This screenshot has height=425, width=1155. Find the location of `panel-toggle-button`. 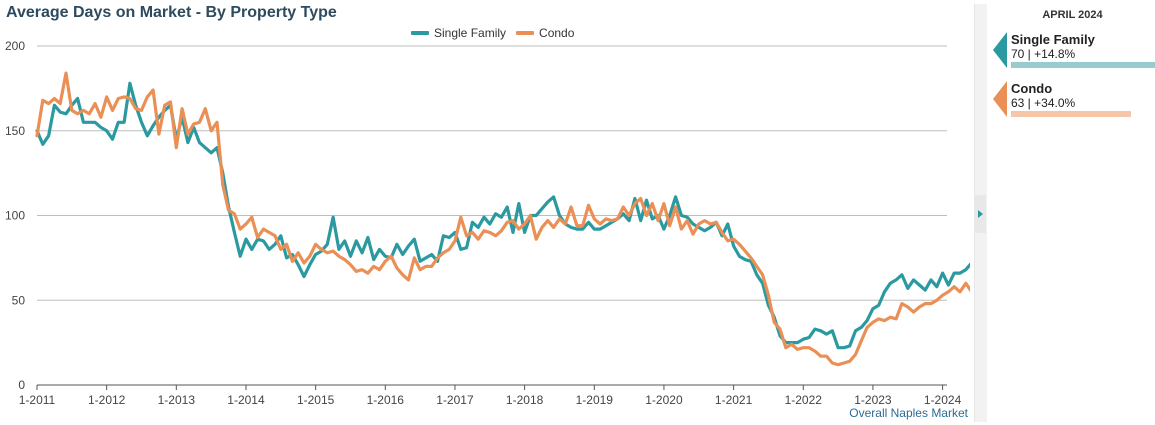

panel-toggle-button is located at coordinates (980, 214).